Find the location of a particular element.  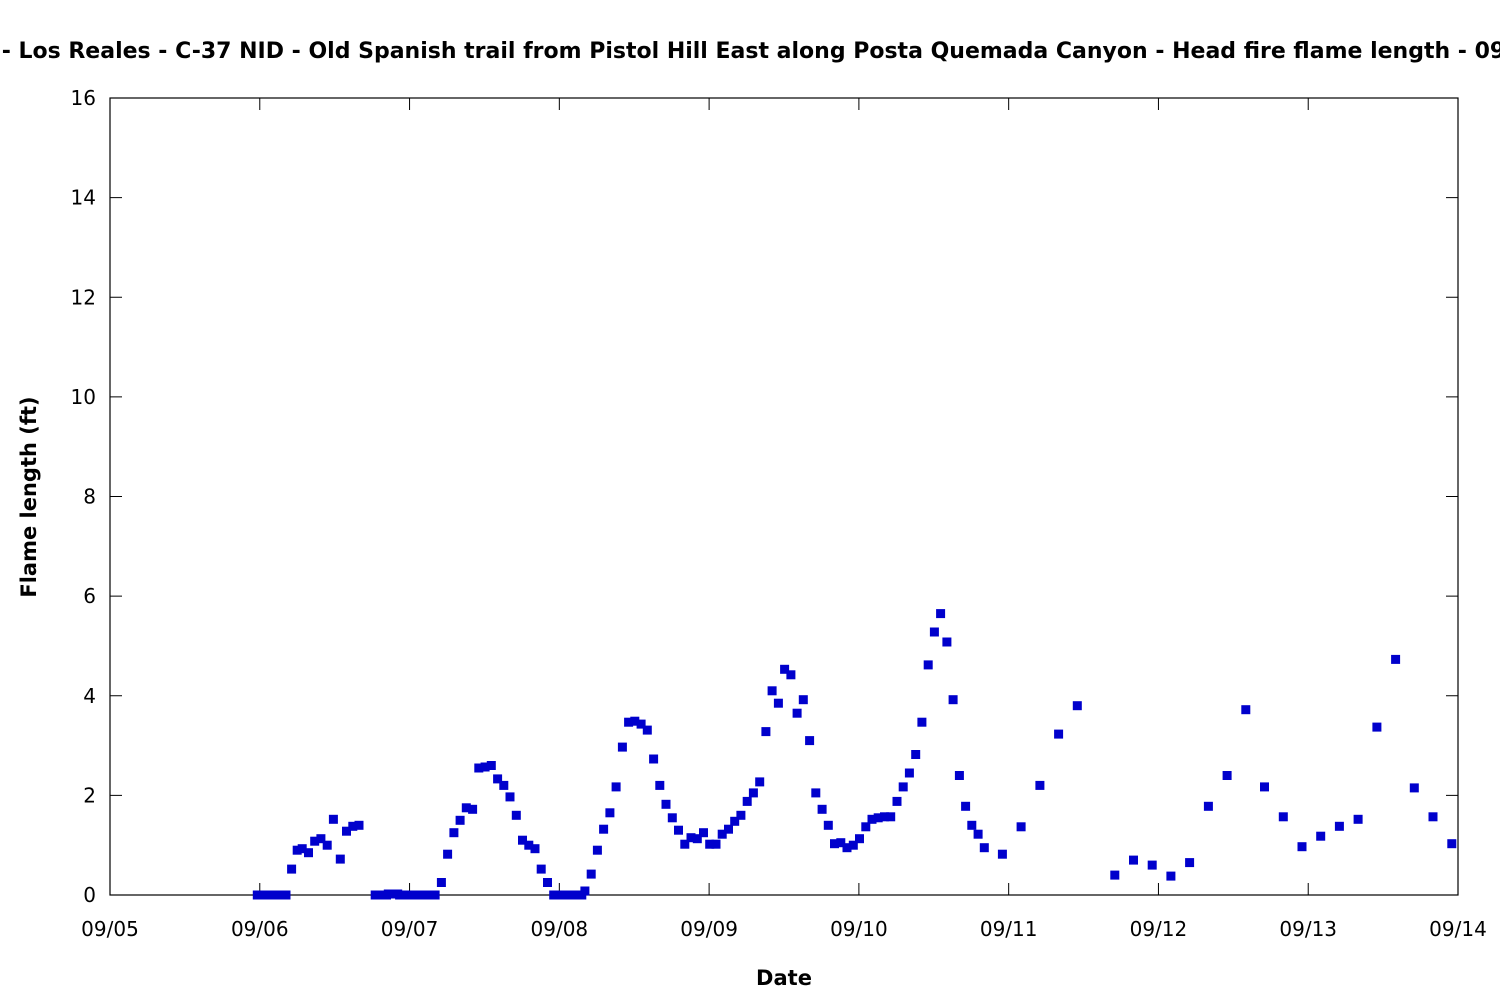

y-tick-label: 14 is located at coordinates (83, 198).